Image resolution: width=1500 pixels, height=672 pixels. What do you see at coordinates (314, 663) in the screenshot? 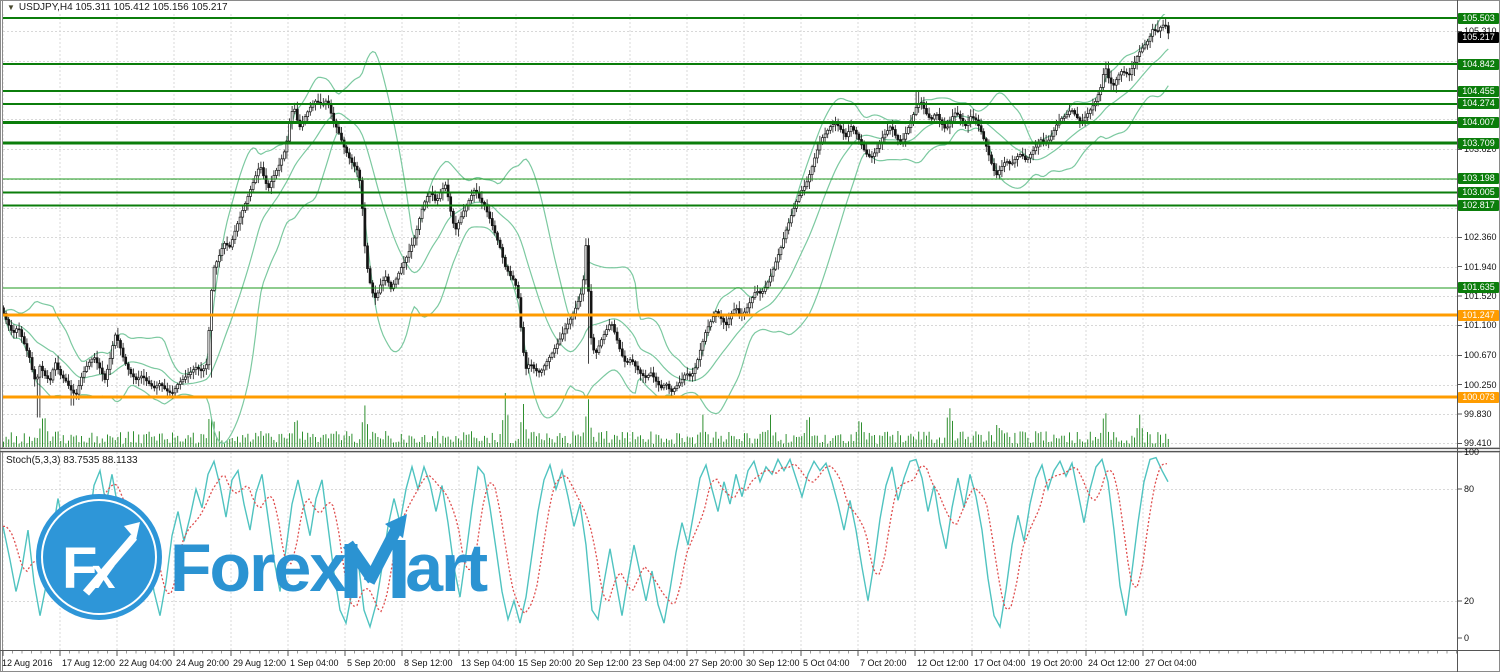
I see `time-axis-label: 1 Sep 04:00` at bounding box center [314, 663].